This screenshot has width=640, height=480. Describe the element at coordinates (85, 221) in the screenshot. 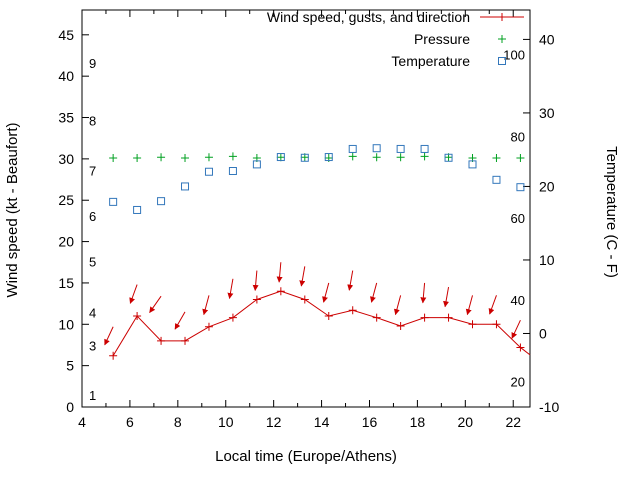

I see `y-ticks-left` at that location.